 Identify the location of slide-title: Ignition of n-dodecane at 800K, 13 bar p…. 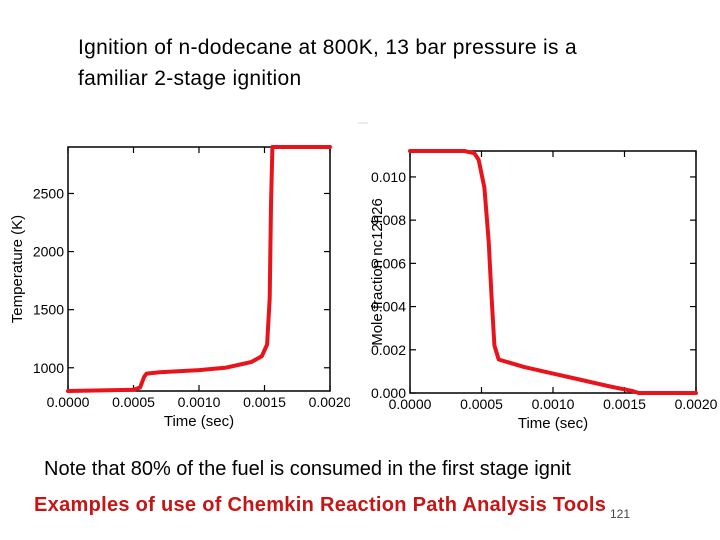
(388, 63).